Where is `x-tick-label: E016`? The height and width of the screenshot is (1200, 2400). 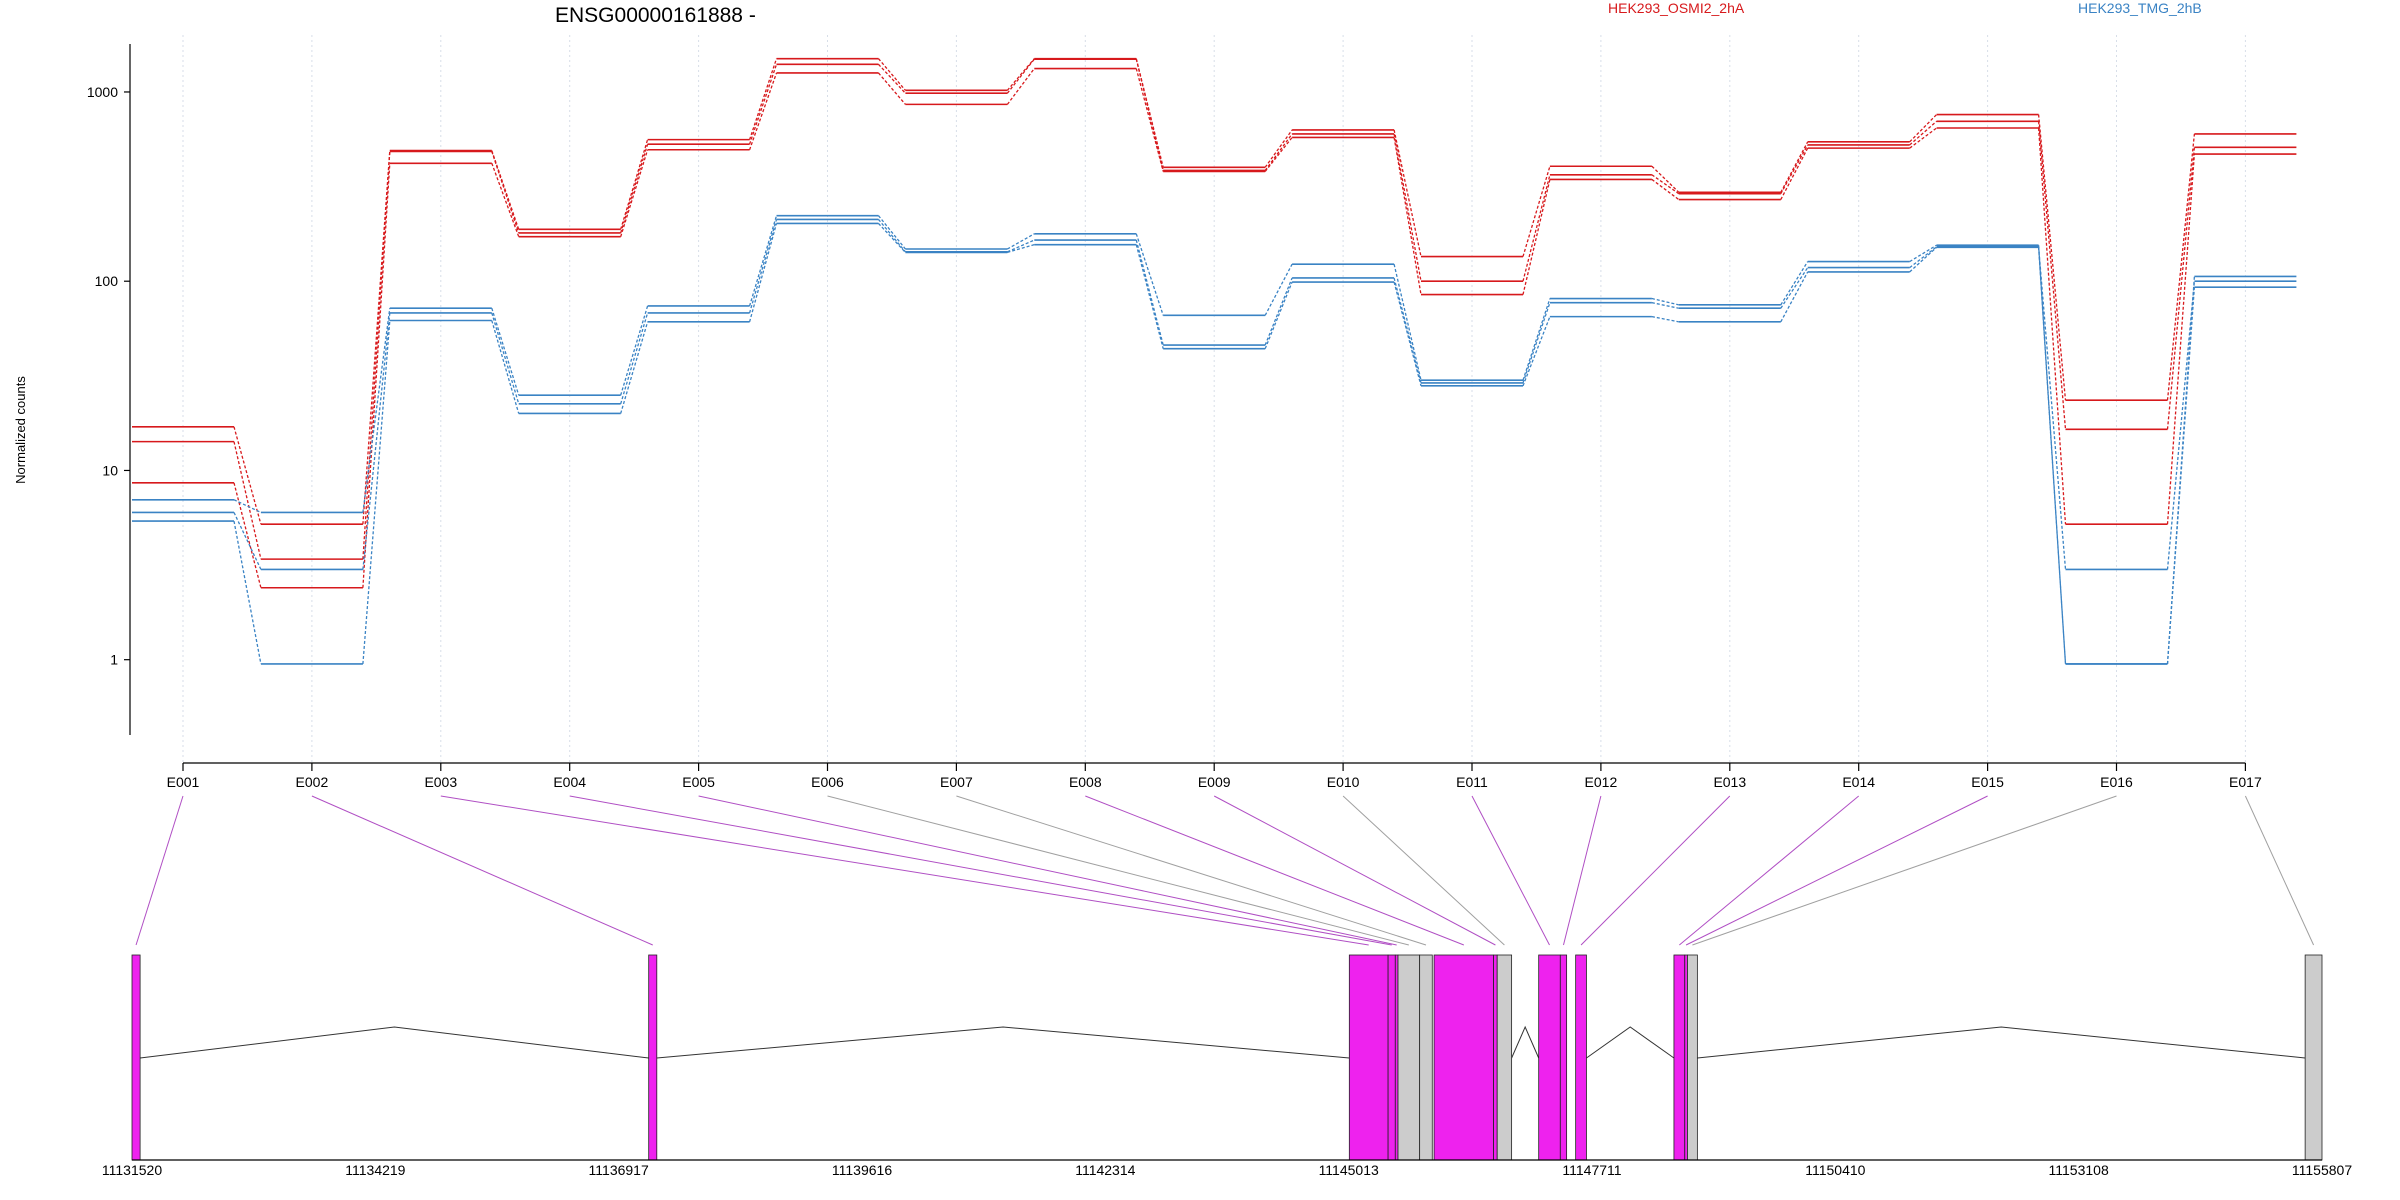
x-tick-label: E016 is located at coordinates (2116, 782).